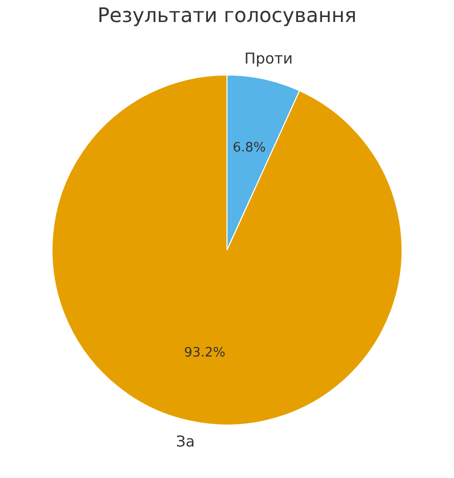  I want to click on slice-label: За, so click(185, 441).